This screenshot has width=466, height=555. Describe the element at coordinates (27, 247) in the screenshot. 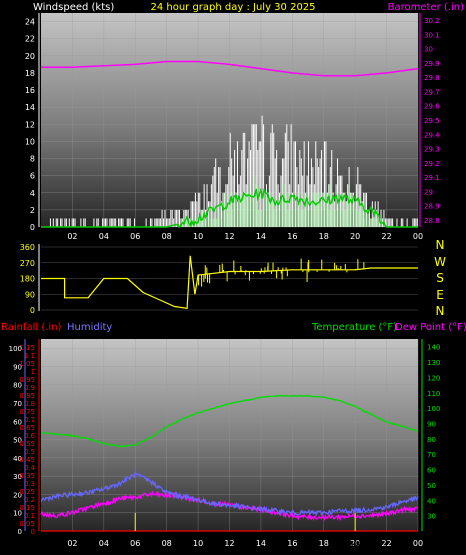

I see `direction-y-tick-label: 360` at that location.